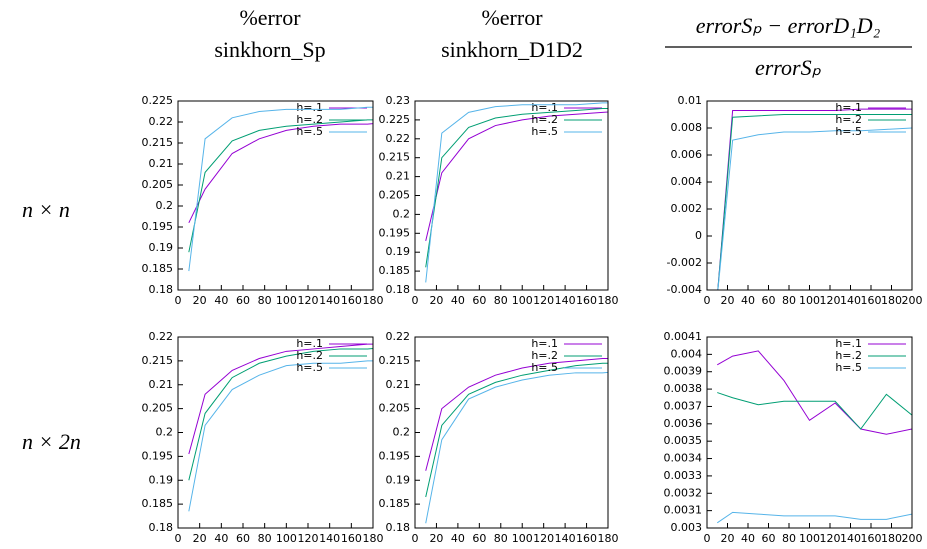 This screenshot has height=549, width=927. Describe the element at coordinates (269, 49) in the screenshot. I see `column-header: sinkhorn_Sp` at that location.